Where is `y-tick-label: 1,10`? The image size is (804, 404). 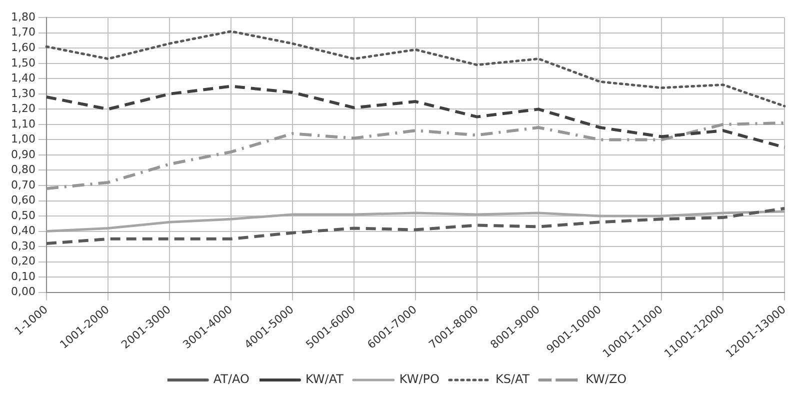 y-tick-label: 1,10 is located at coordinates (23, 123).